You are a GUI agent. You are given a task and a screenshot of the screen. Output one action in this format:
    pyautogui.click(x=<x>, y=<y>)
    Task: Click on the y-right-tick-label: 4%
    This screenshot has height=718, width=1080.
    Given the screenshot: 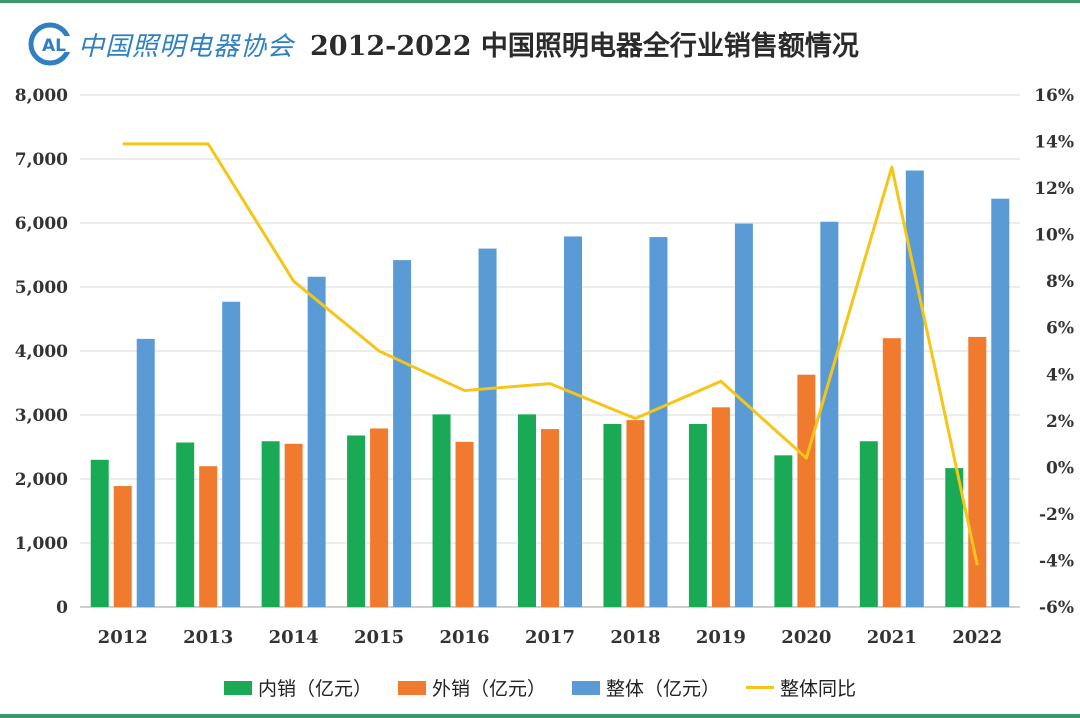 What is the action you would take?
    pyautogui.click(x=1060, y=375)
    